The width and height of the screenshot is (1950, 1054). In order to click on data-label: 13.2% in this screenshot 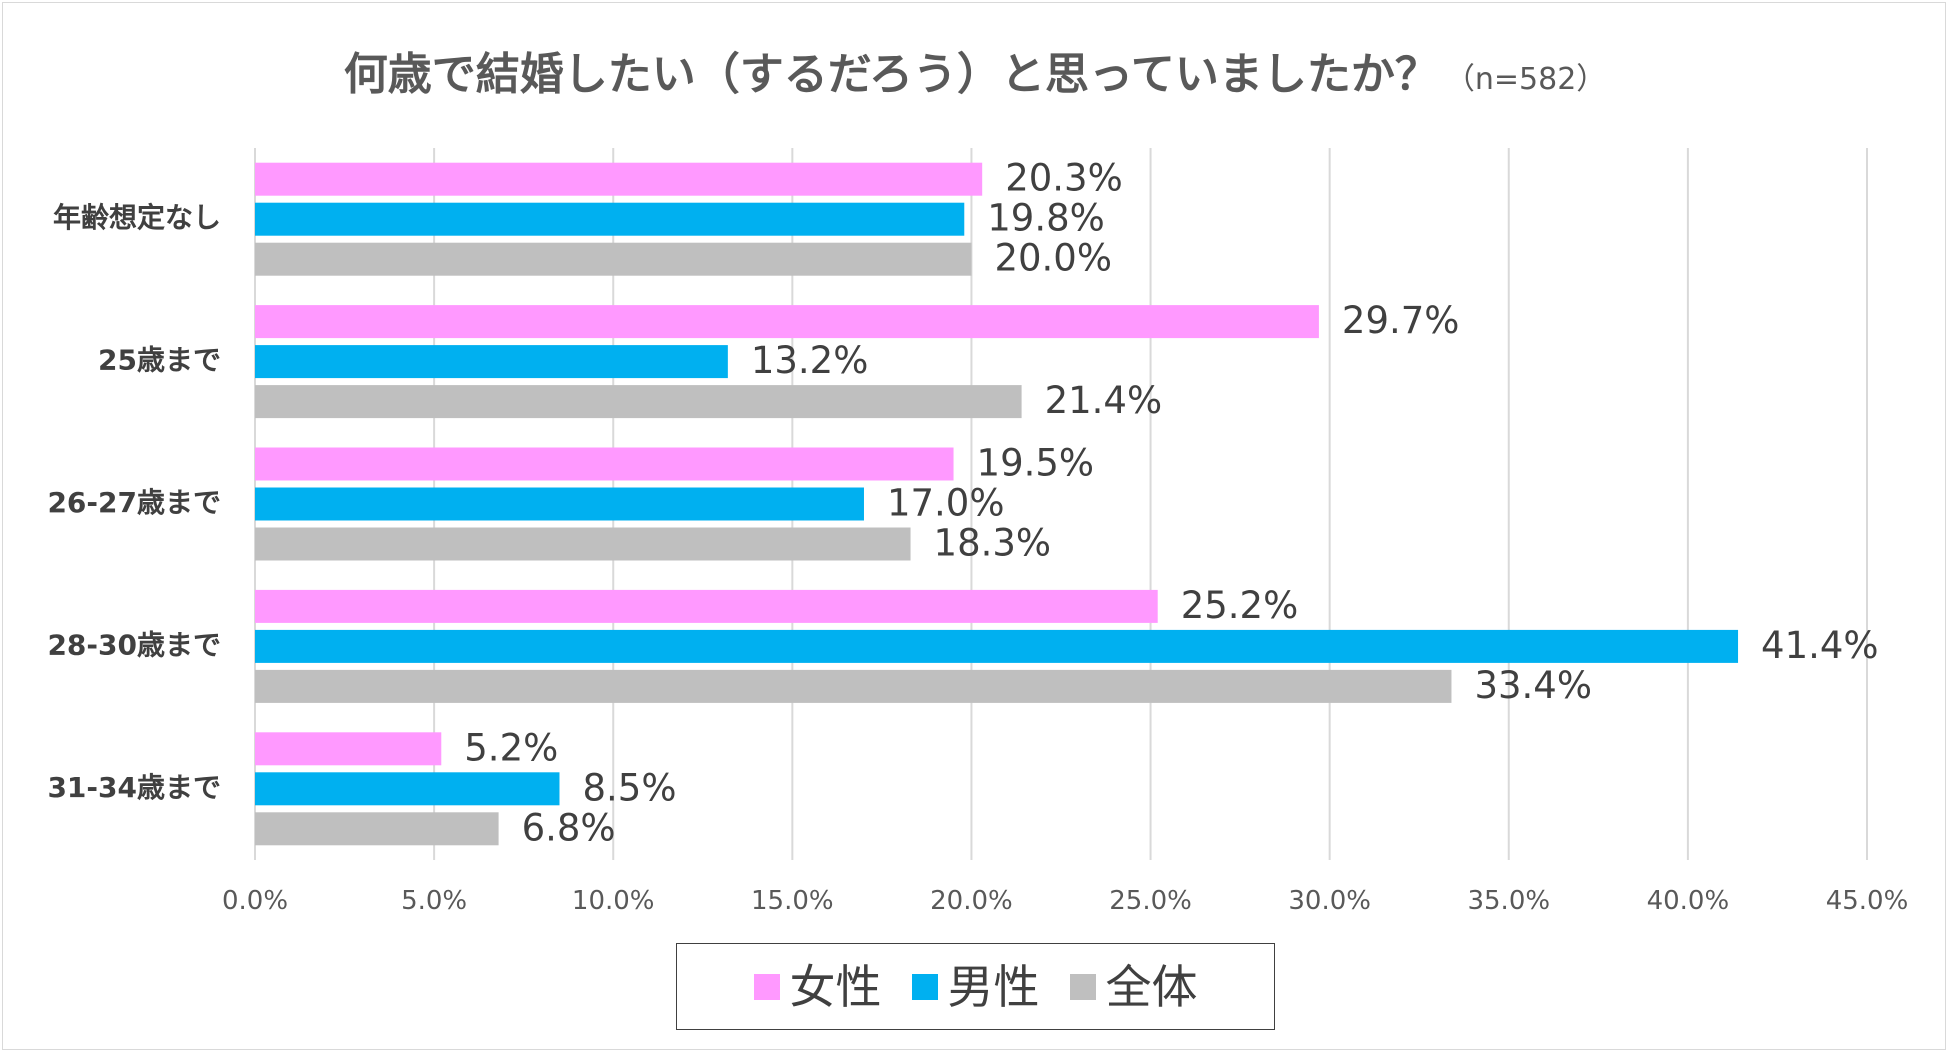, I will do `click(810, 360)`.